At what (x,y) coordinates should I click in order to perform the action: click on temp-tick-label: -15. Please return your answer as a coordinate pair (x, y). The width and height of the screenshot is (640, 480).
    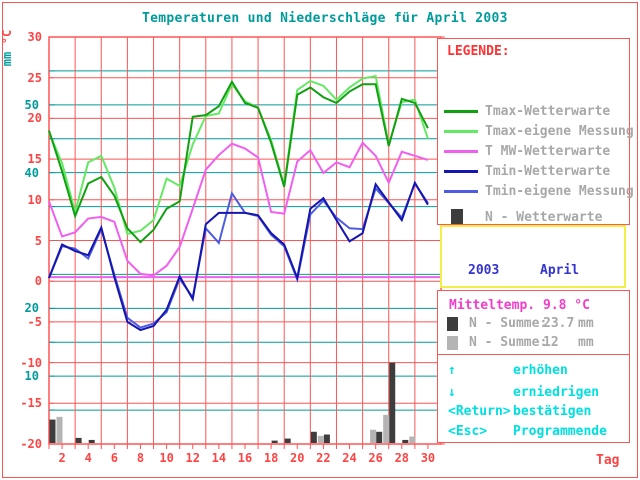
    Looking at the image, I should click on (31, 403).